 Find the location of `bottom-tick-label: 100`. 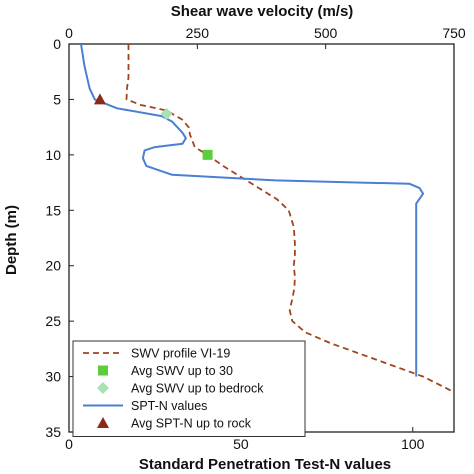

bottom-tick-label: 100 is located at coordinates (413, 444).